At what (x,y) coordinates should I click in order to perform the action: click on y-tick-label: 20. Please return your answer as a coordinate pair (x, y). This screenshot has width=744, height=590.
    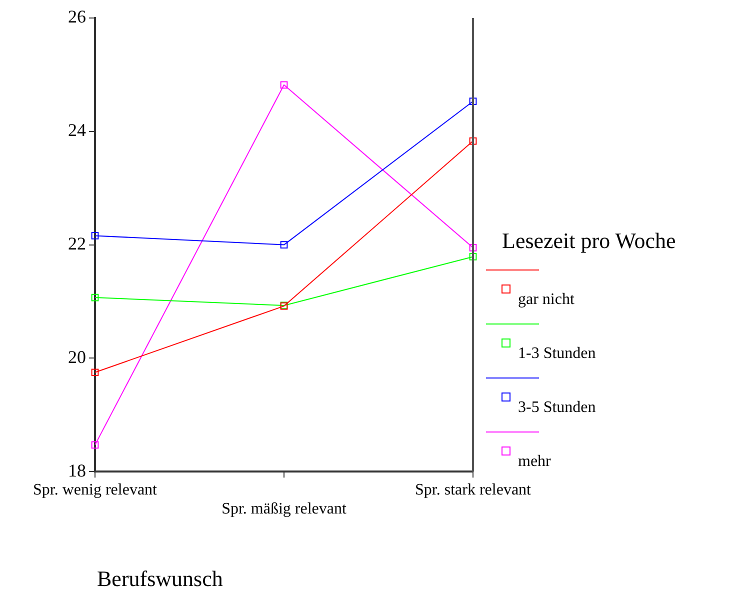
    Looking at the image, I should click on (77, 356).